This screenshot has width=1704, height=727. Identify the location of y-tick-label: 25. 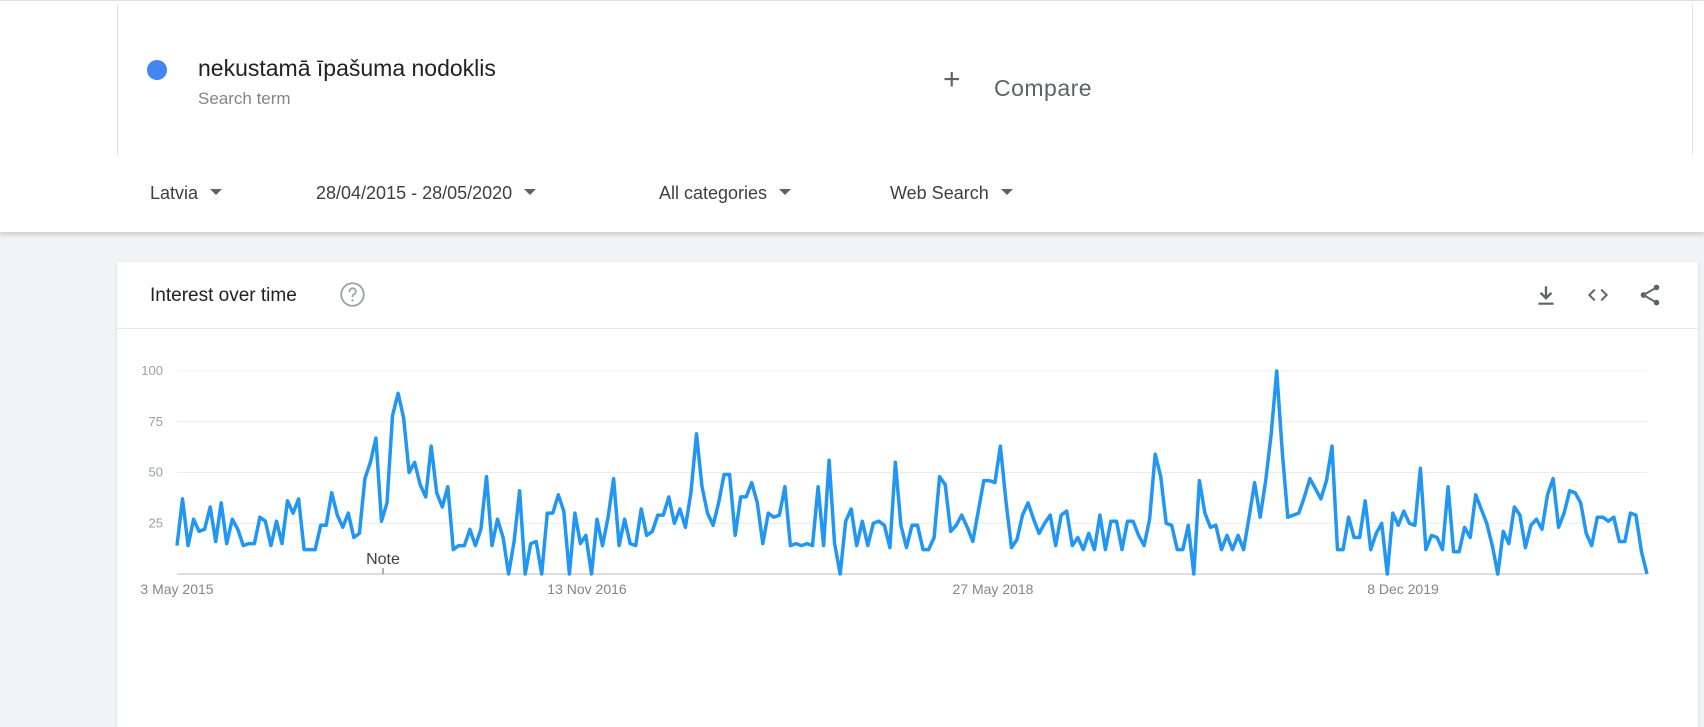
(156, 522).